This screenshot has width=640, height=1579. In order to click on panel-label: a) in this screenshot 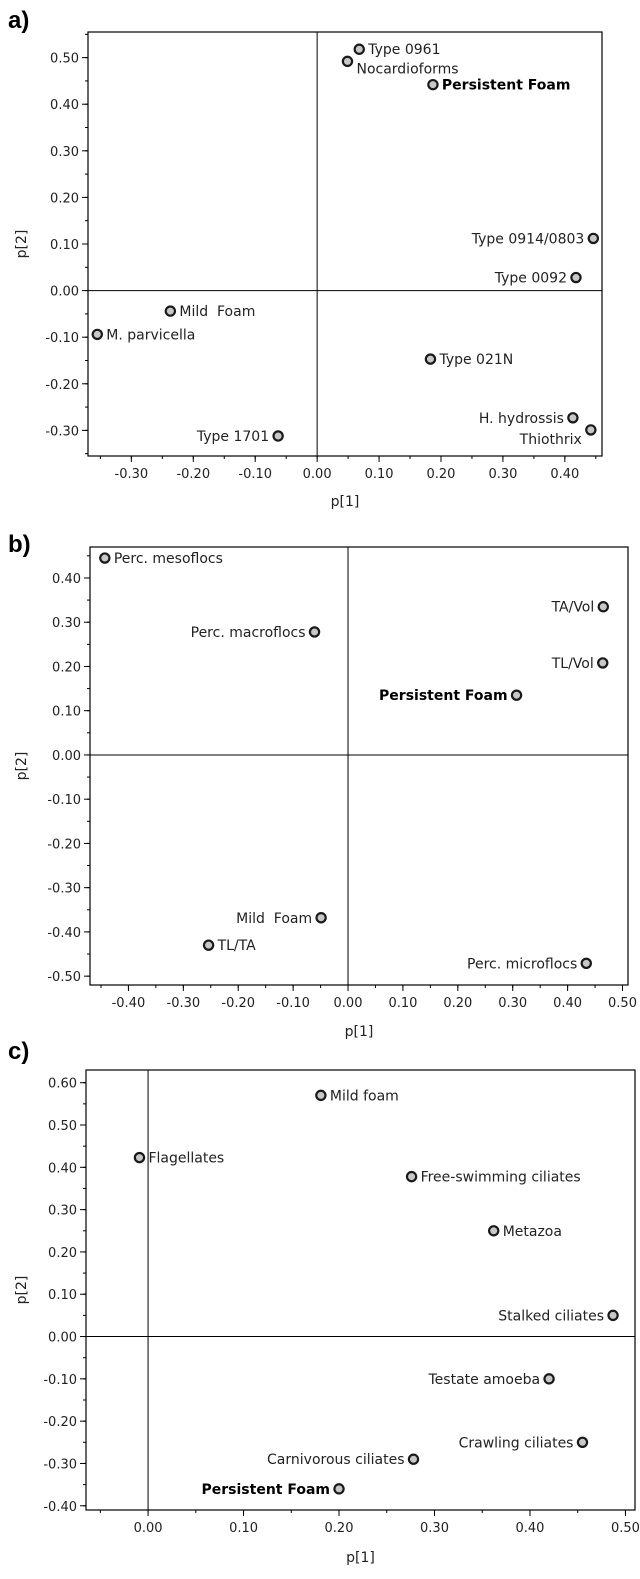, I will do `click(18, 20)`.